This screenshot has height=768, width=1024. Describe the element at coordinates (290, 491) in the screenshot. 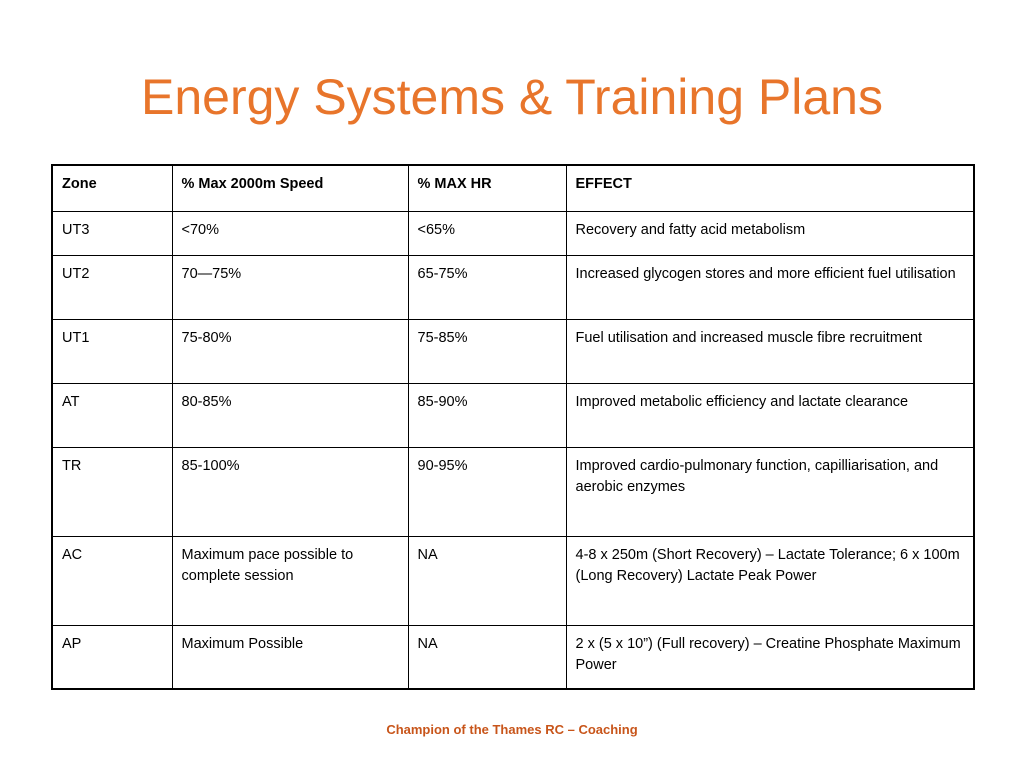

I see `cell-max-speed: 85-100%` at that location.